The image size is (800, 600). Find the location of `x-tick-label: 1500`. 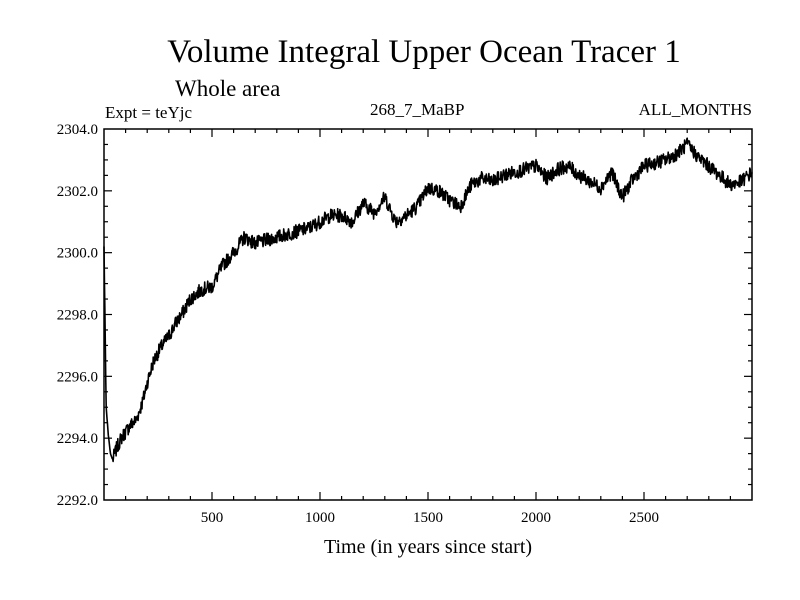

x-tick-label: 1500 is located at coordinates (428, 518).